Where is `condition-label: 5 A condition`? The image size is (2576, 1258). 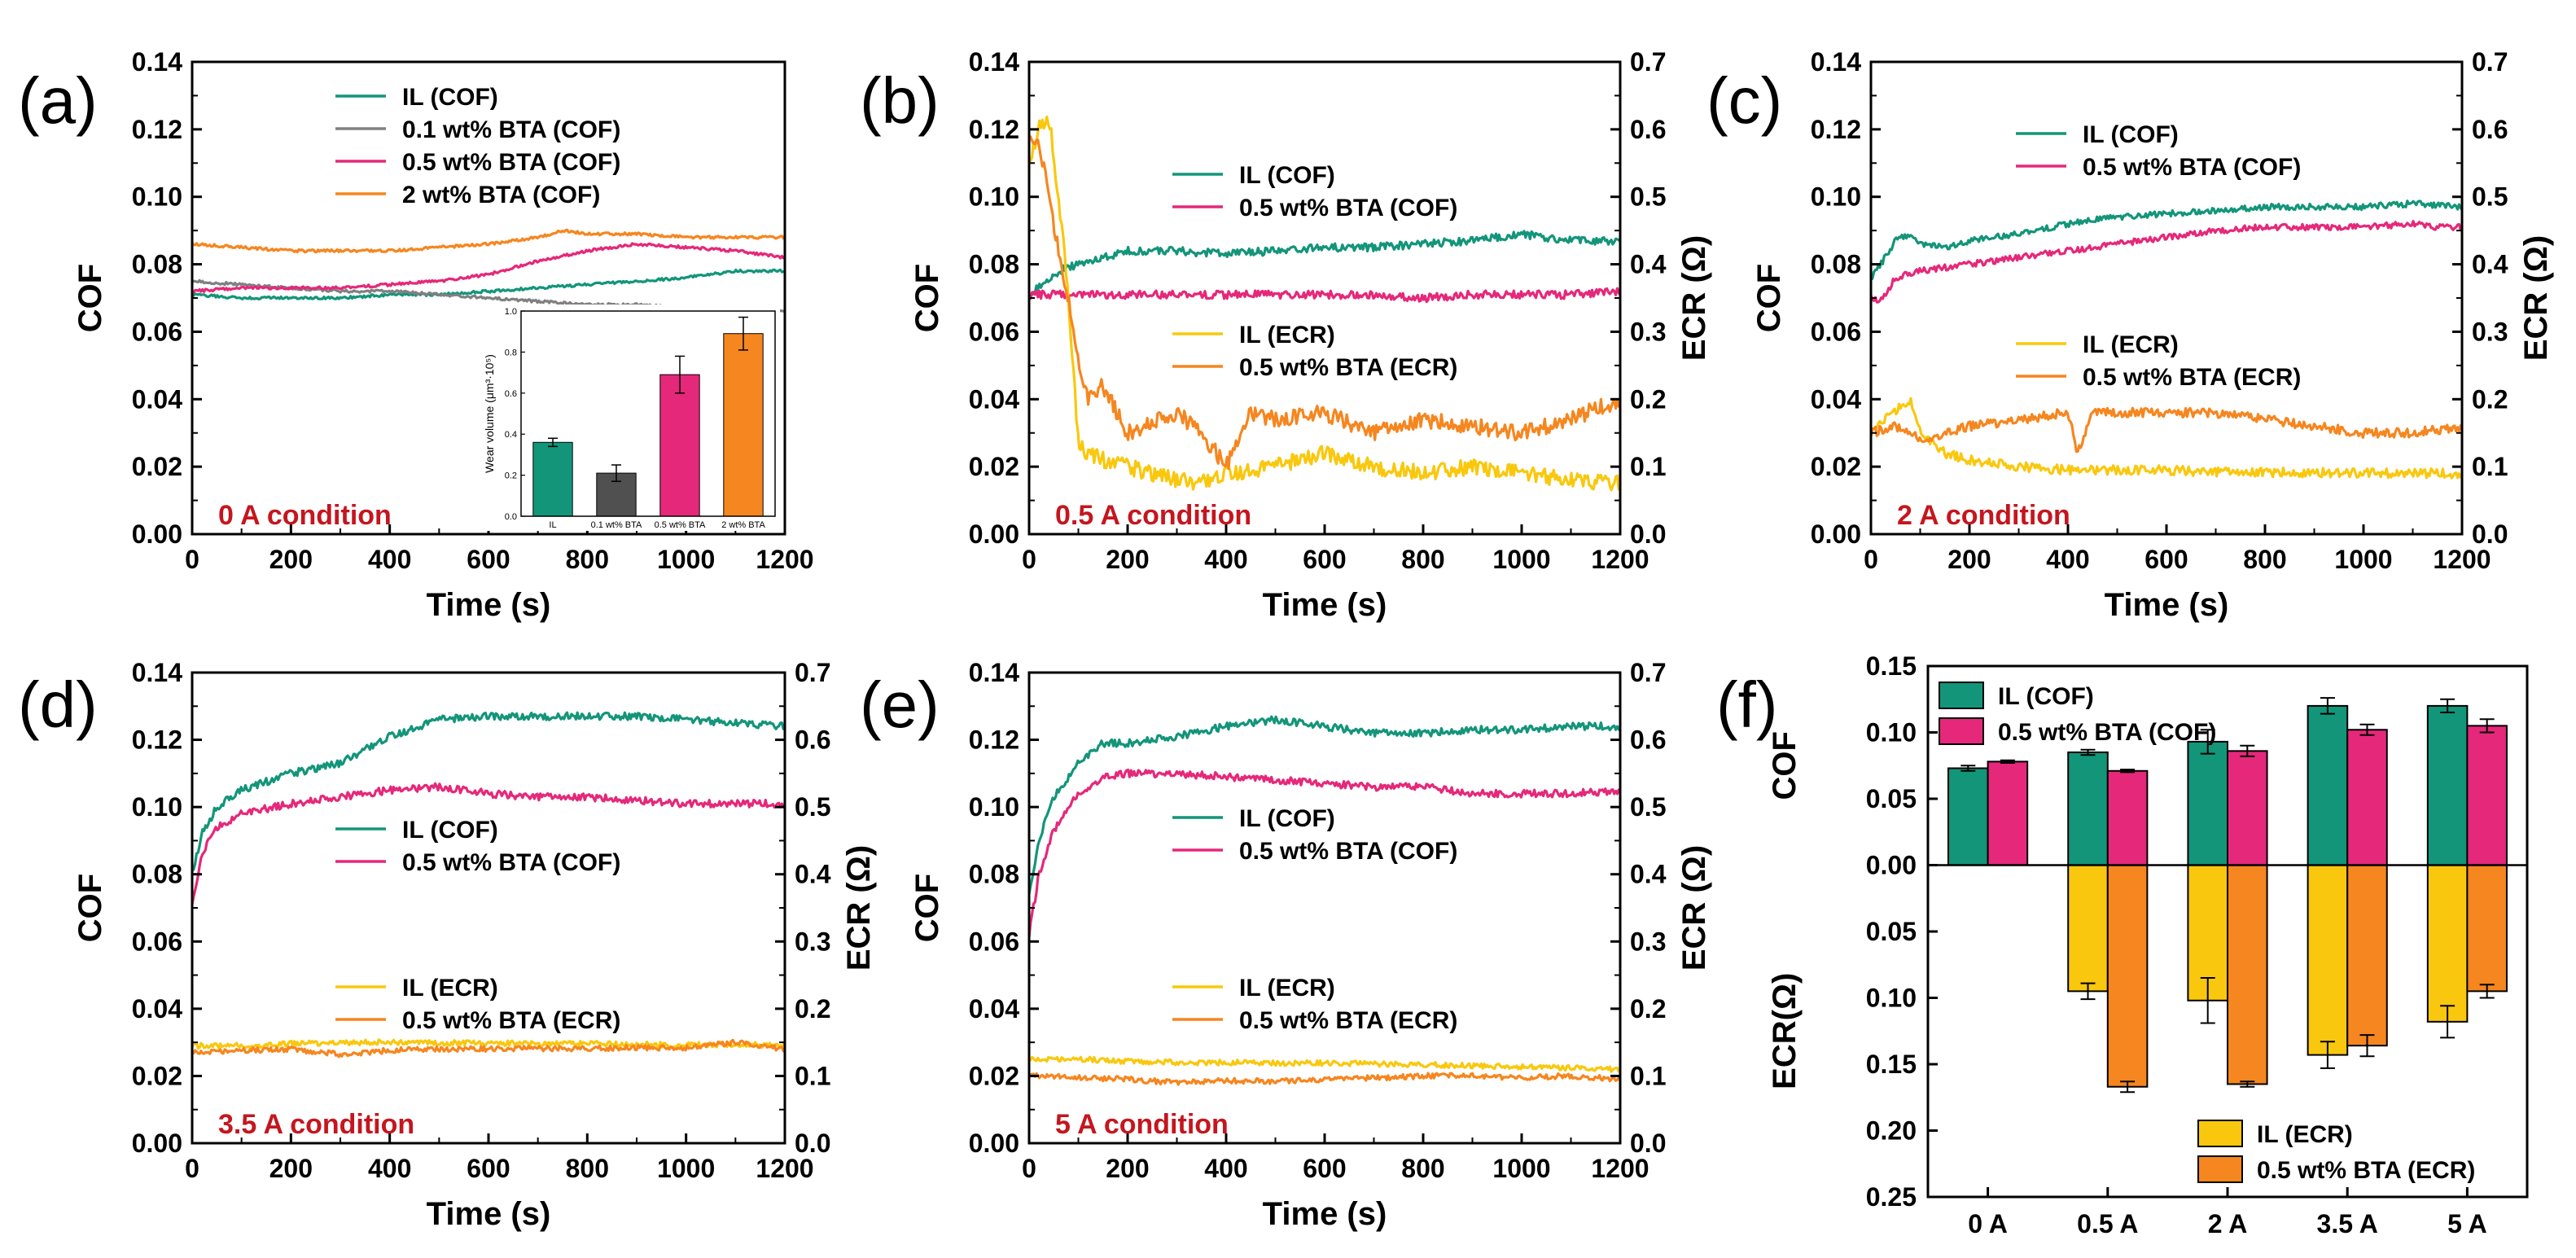
condition-label: 5 A condition is located at coordinates (1142, 1124).